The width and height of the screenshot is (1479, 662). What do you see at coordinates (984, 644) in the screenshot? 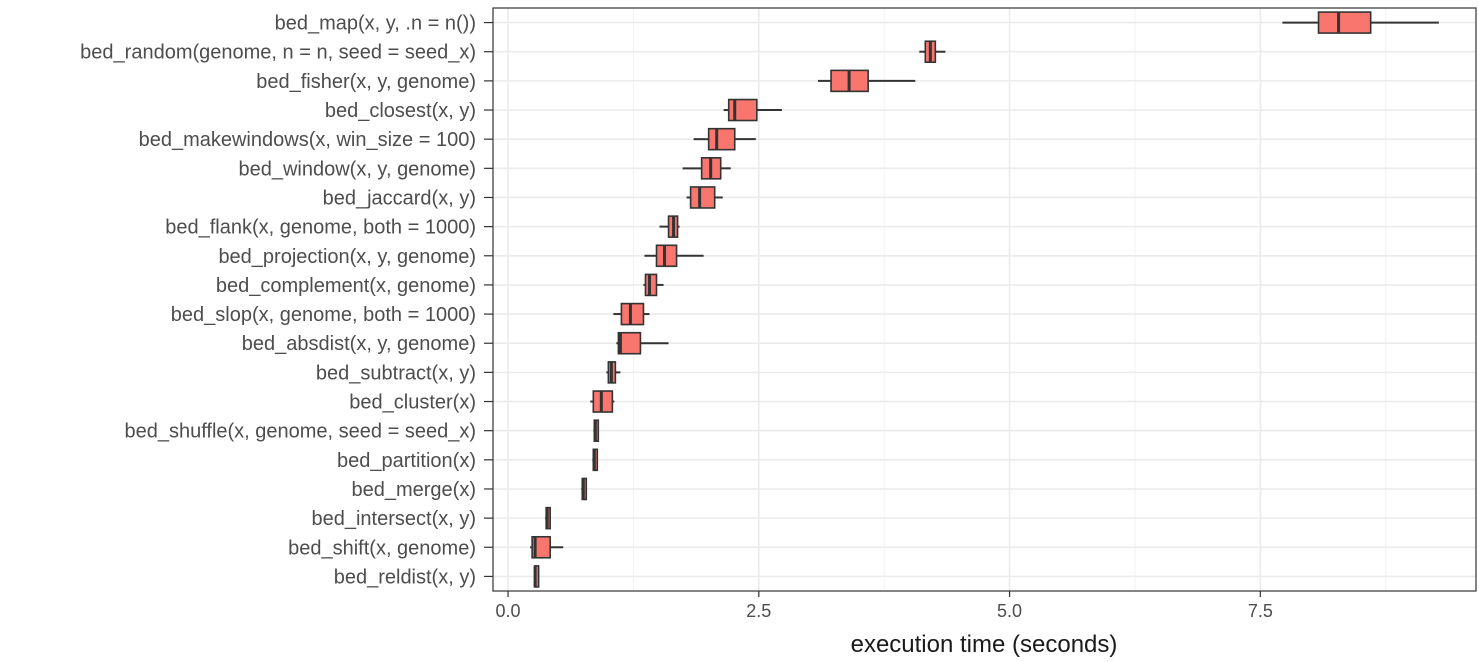
I see `x-axis-title: execution time (seconds)` at bounding box center [984, 644].